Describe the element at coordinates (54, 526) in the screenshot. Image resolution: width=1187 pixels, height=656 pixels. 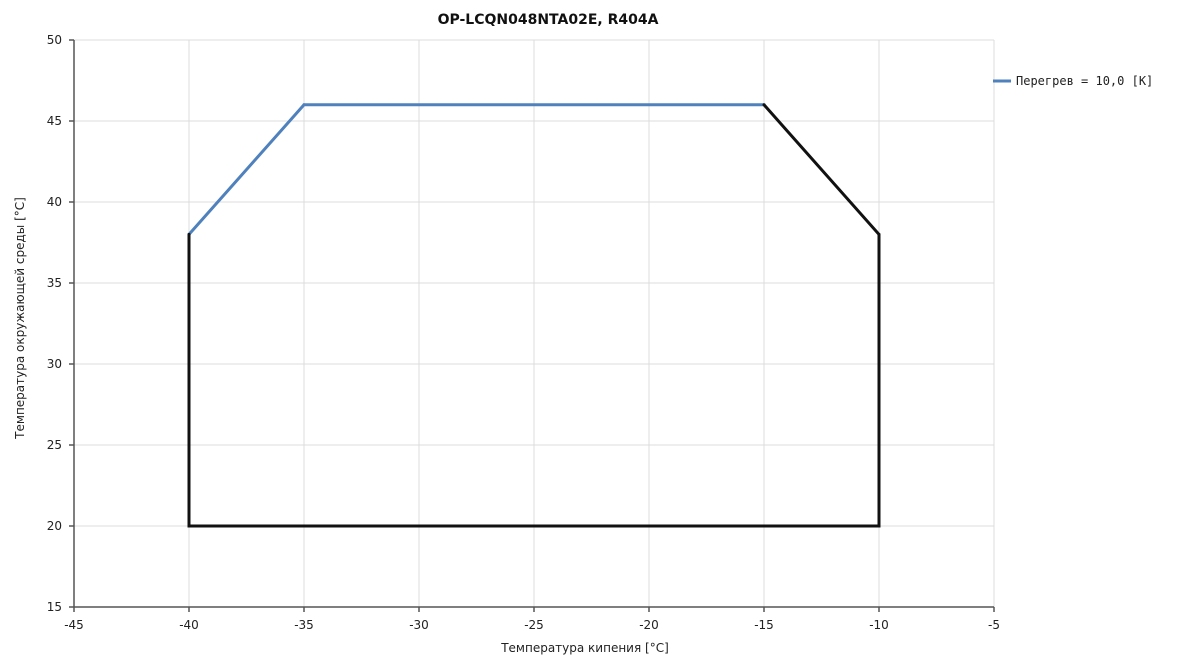
I see `y-tick-label: 20` at that location.